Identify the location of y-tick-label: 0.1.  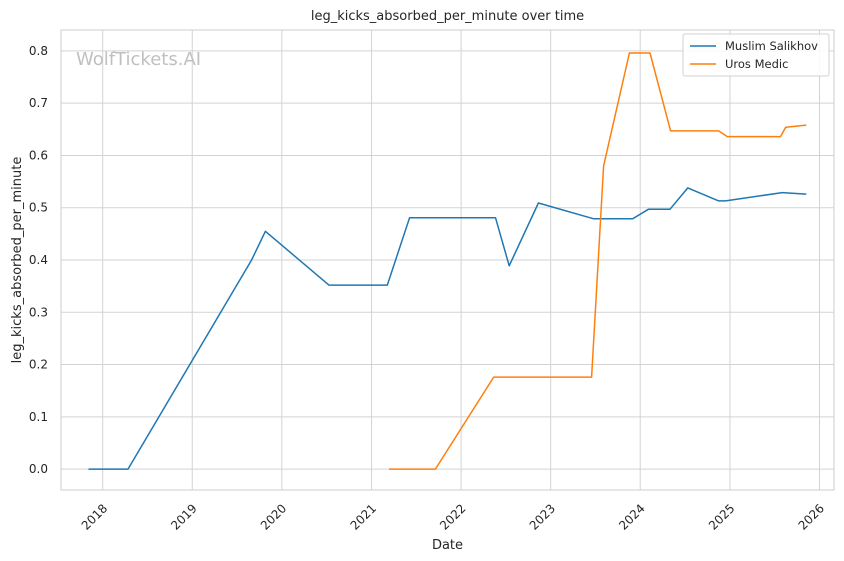
(38, 417).